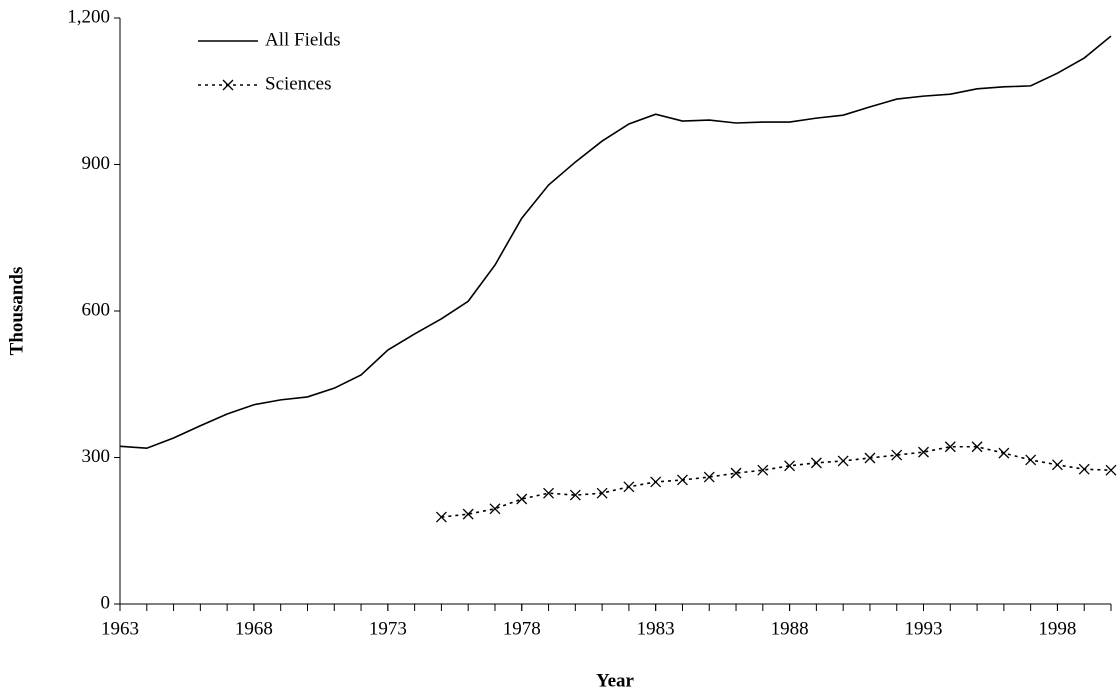 The height and width of the screenshot is (698, 1119). What do you see at coordinates (96, 456) in the screenshot?
I see `y-tick-label: 300` at bounding box center [96, 456].